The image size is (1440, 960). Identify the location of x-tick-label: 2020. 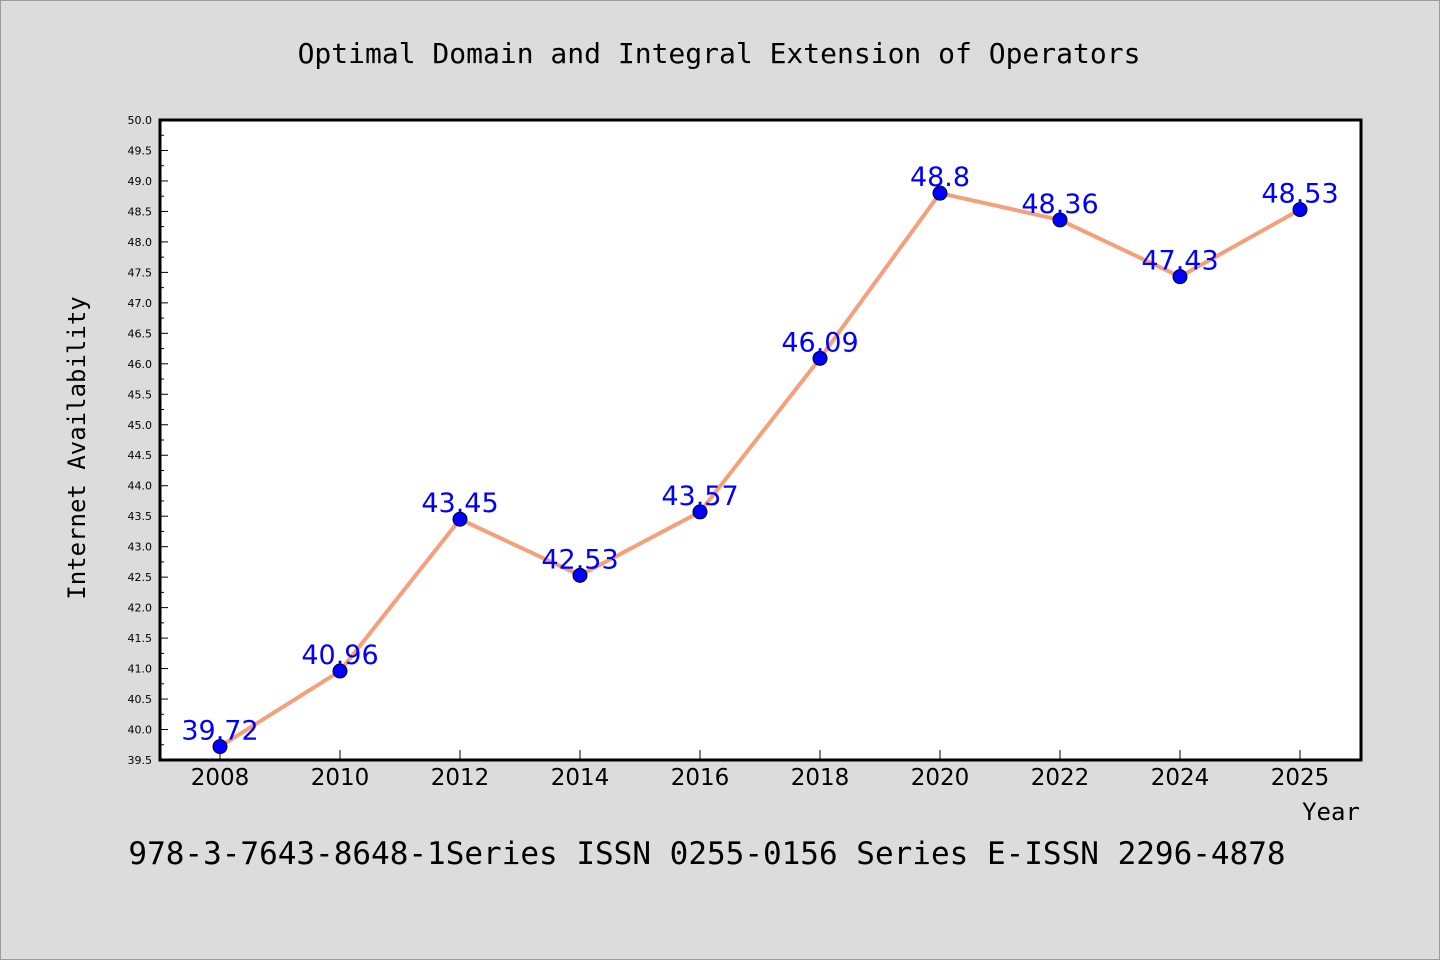
(940, 778).